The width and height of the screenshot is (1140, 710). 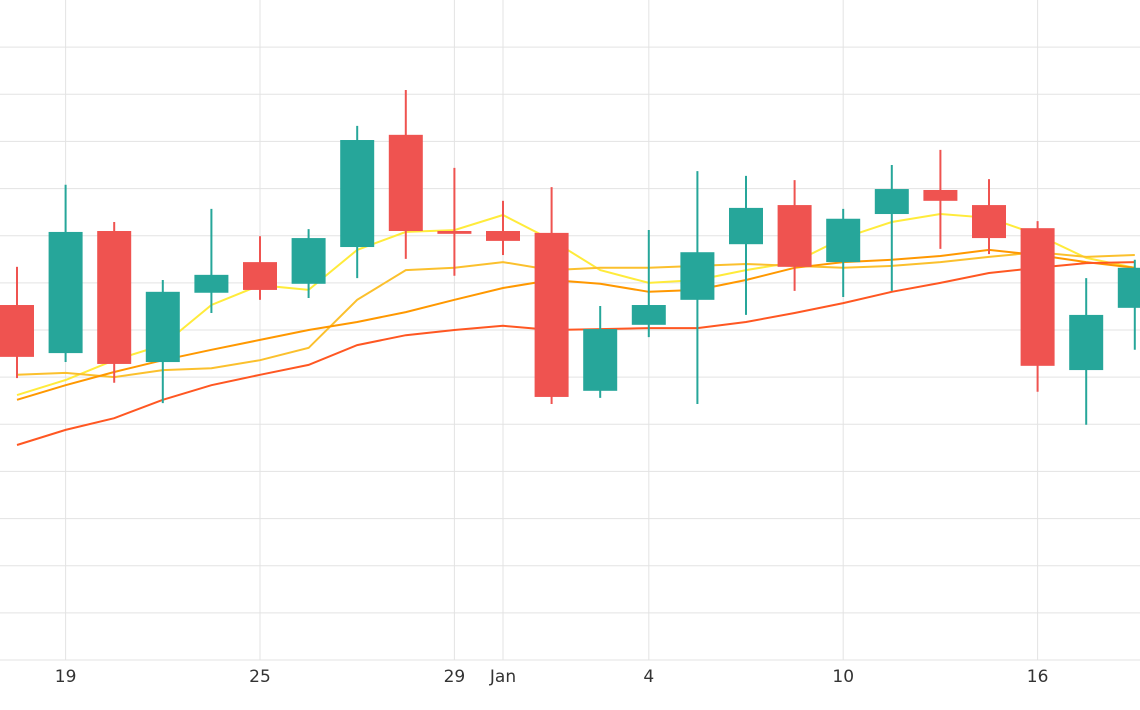 I want to click on x-tick-label: 4, so click(x=648, y=677).